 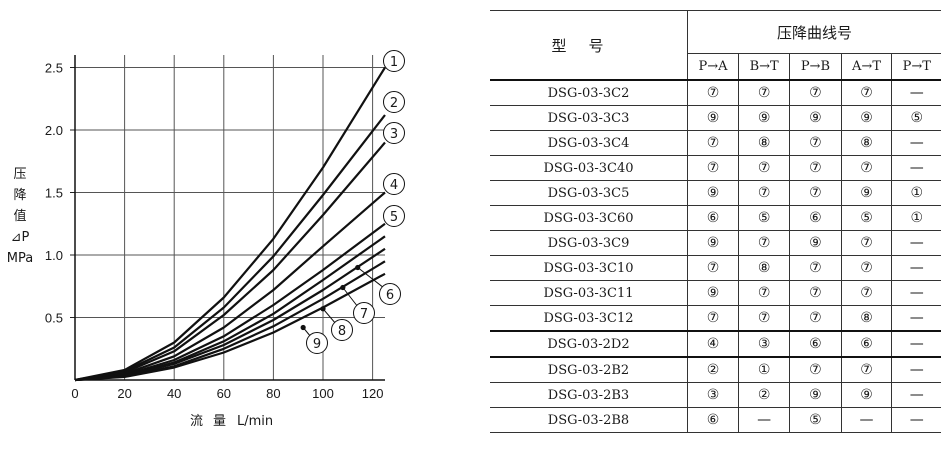 I want to click on x-tick-label: 20, so click(x=124, y=393).